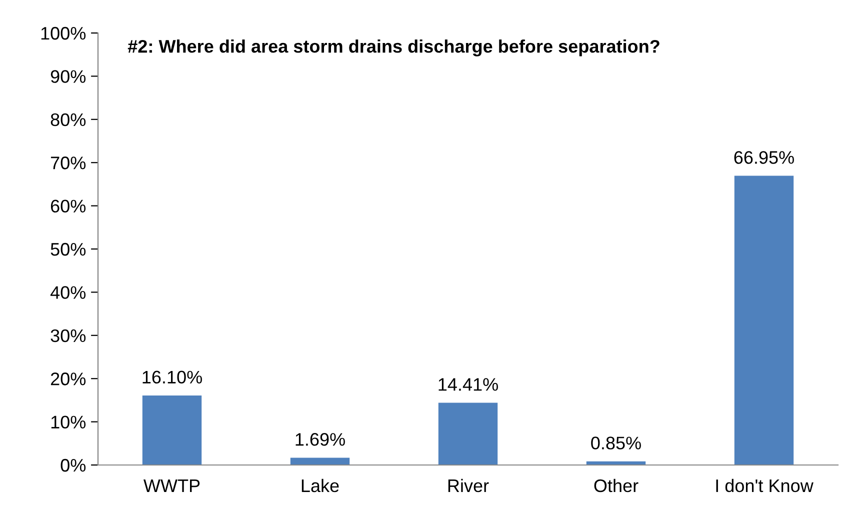 The width and height of the screenshot is (852, 523). I want to click on y-tick-label: 80%, so click(68, 119).